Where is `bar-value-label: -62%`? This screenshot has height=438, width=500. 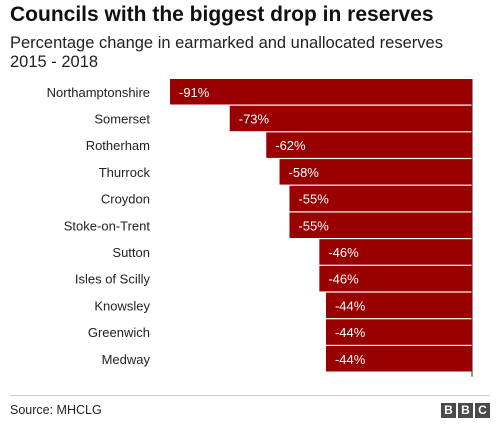
bar-value-label: -62% is located at coordinates (290, 145).